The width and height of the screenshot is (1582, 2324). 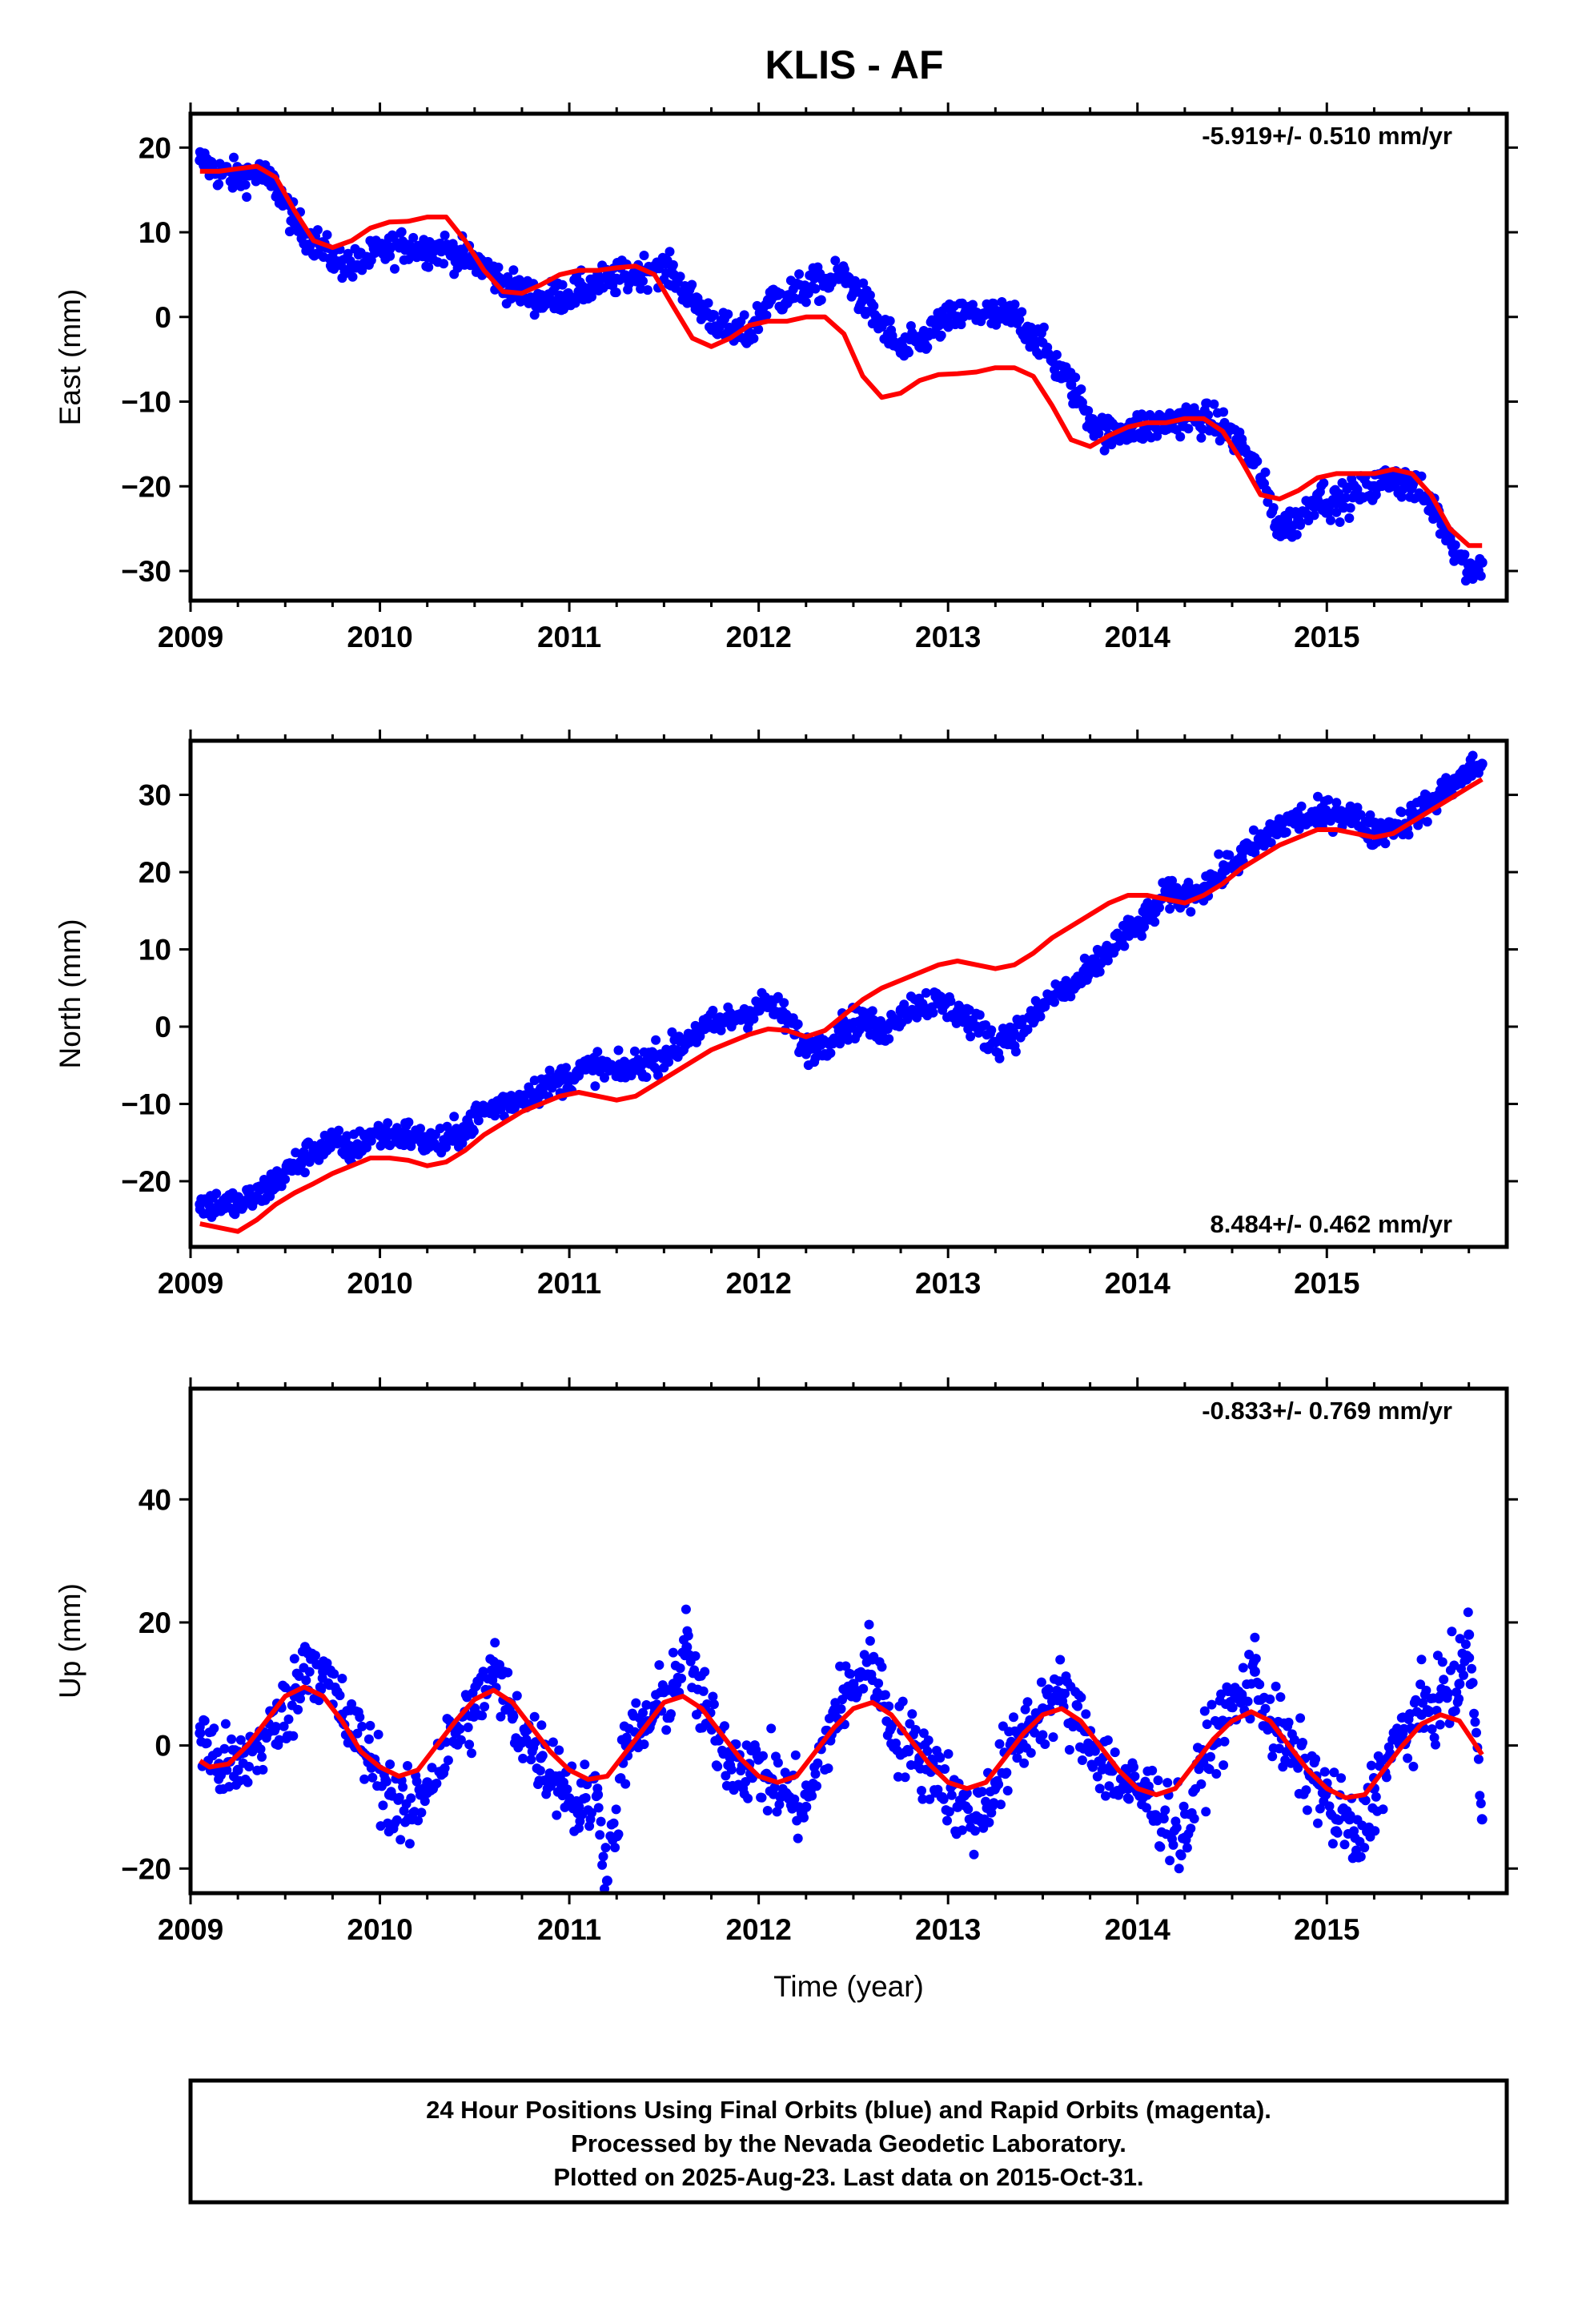 What do you see at coordinates (758, 1283) in the screenshot?
I see `north-x-tick-label: 2012` at bounding box center [758, 1283].